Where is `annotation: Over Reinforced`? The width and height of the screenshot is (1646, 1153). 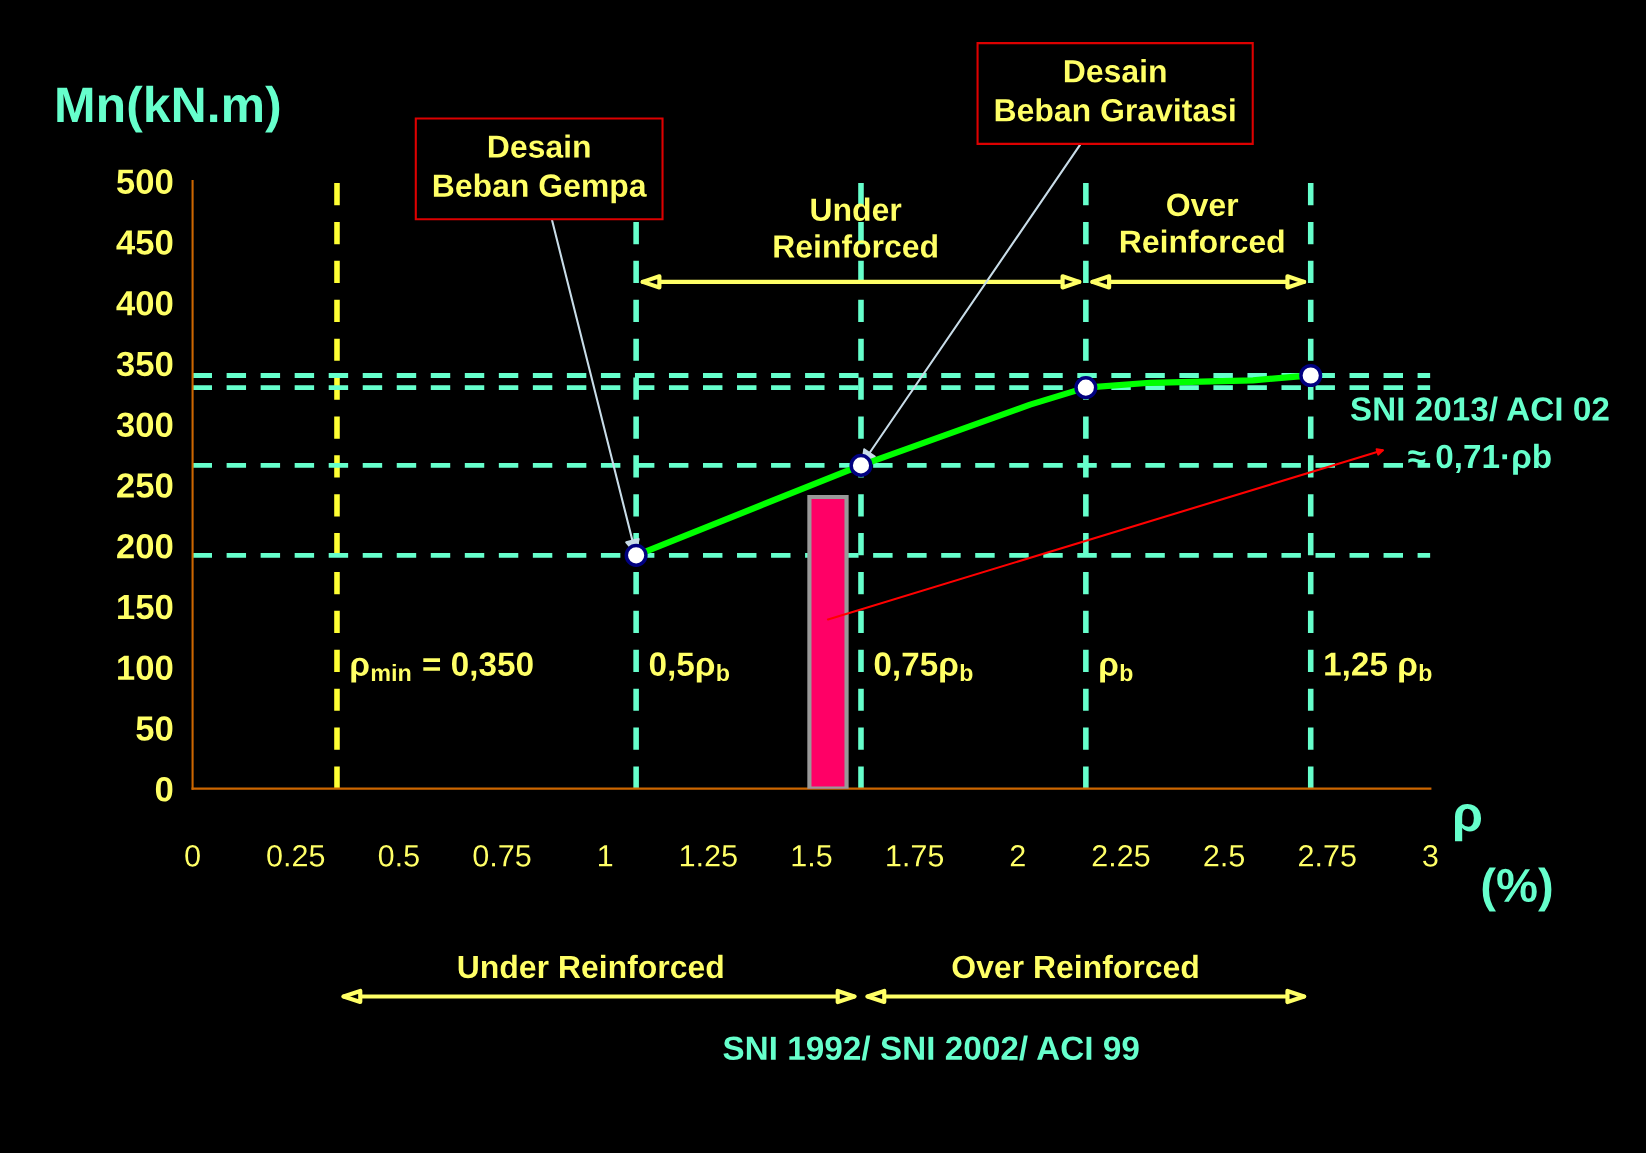
annotation: Over Reinforced is located at coordinates (1202, 223).